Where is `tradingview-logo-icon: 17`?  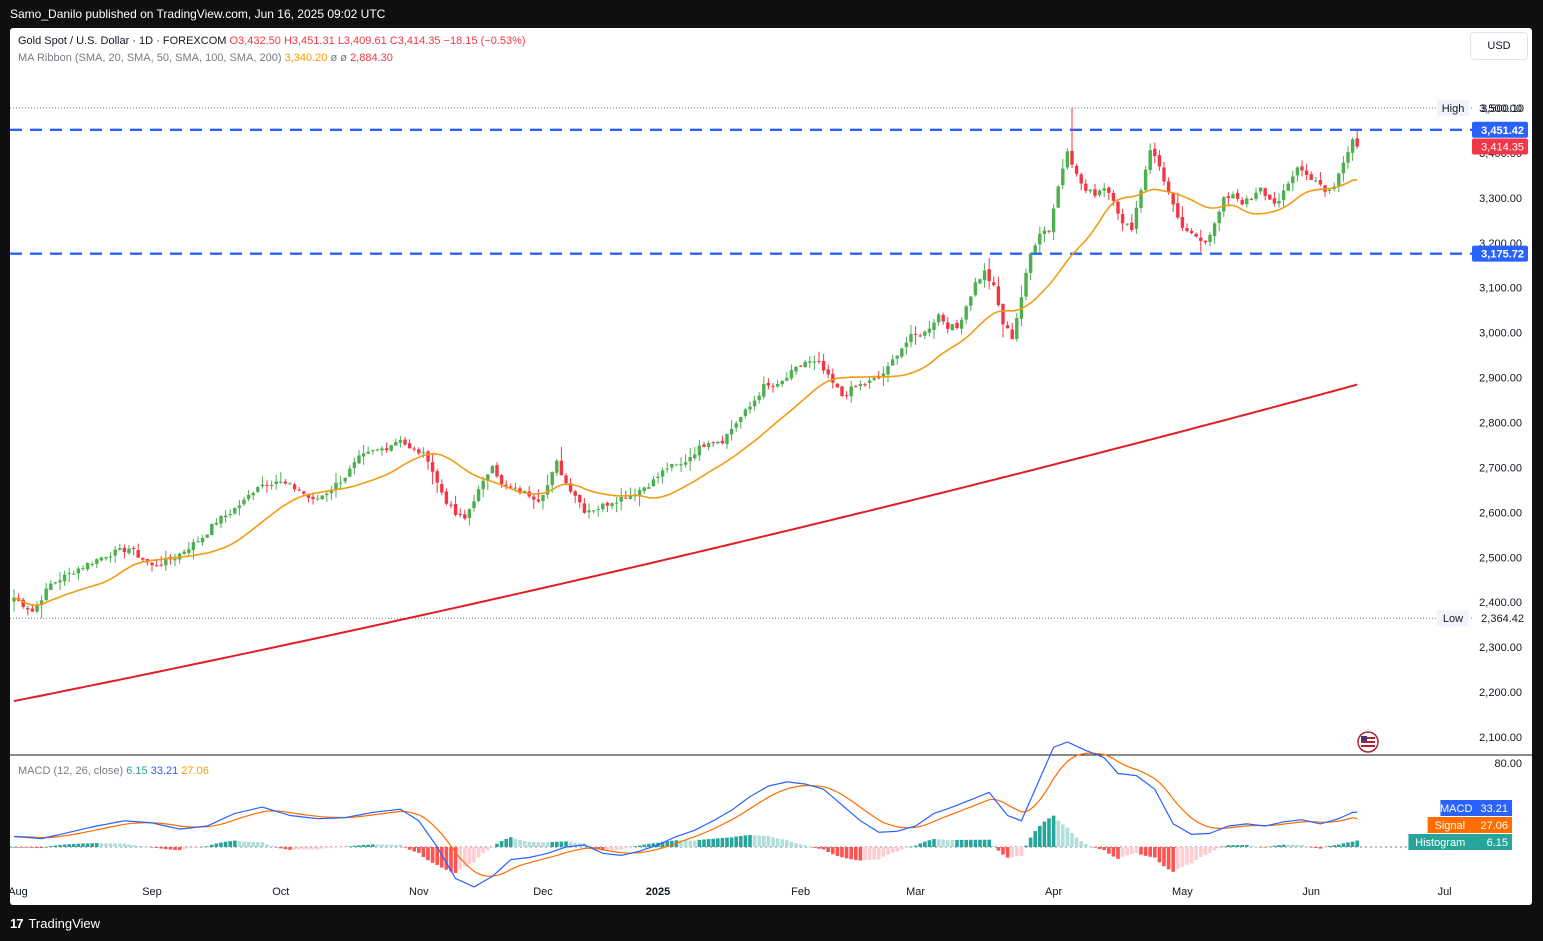
tradingview-logo-icon: 17 is located at coordinates (17, 923).